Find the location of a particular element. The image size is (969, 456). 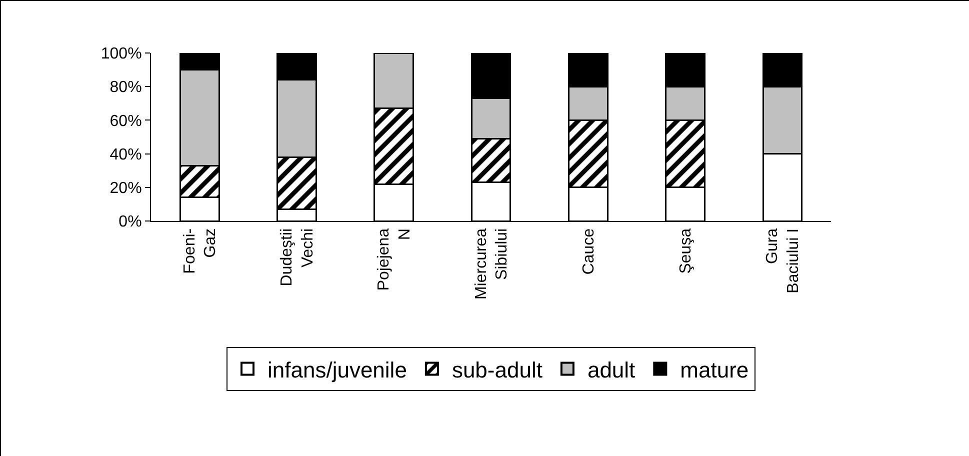

legend-label: adult is located at coordinates (611, 369).